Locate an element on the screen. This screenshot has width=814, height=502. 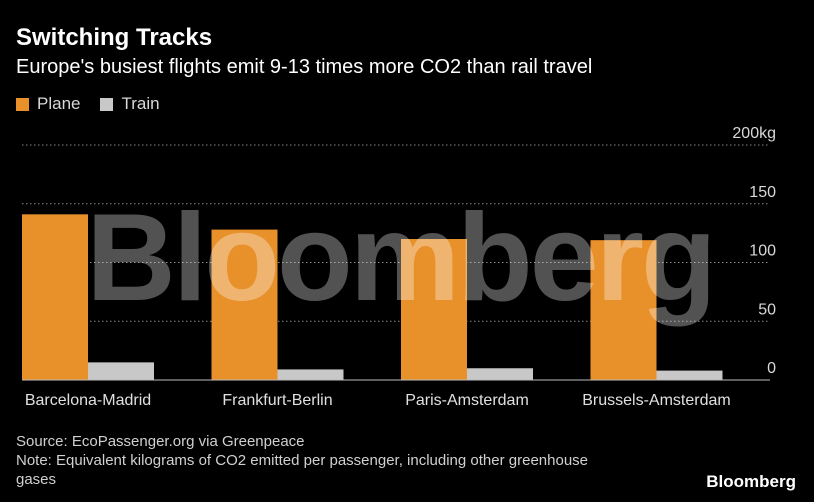
legend-item-plane: Plane is located at coordinates (48, 104).